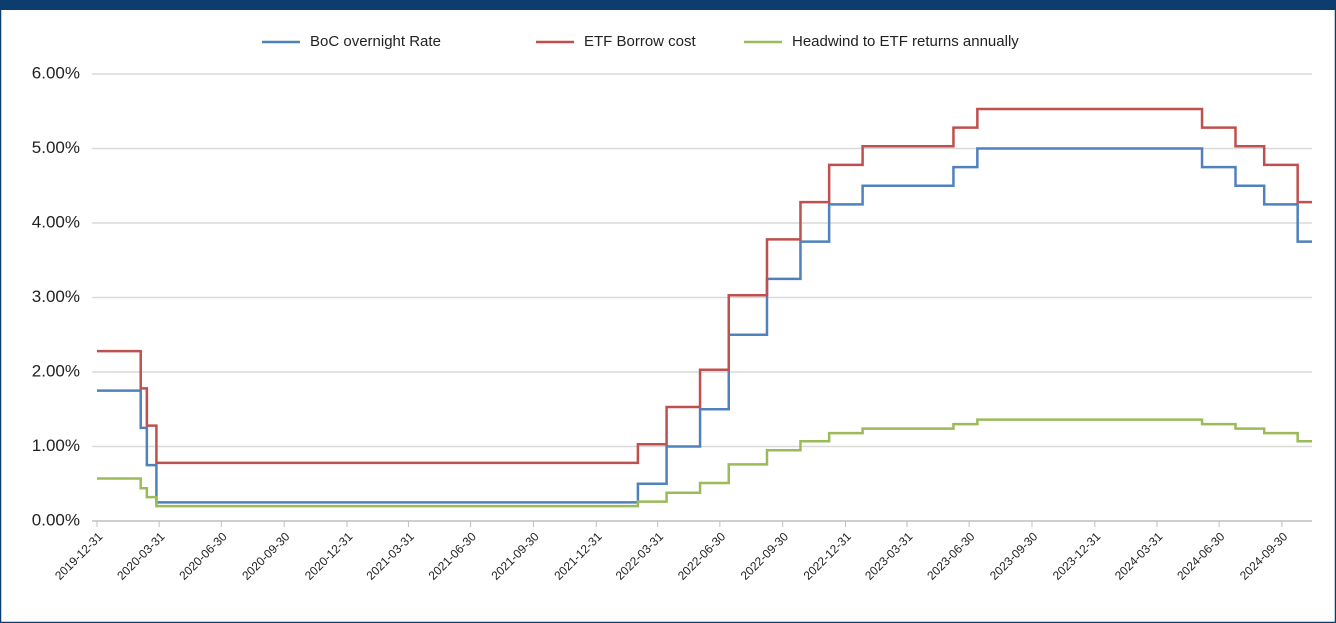 The width and height of the screenshot is (1336, 623). I want to click on legend-label: ETF Borrow cost, so click(640, 41).